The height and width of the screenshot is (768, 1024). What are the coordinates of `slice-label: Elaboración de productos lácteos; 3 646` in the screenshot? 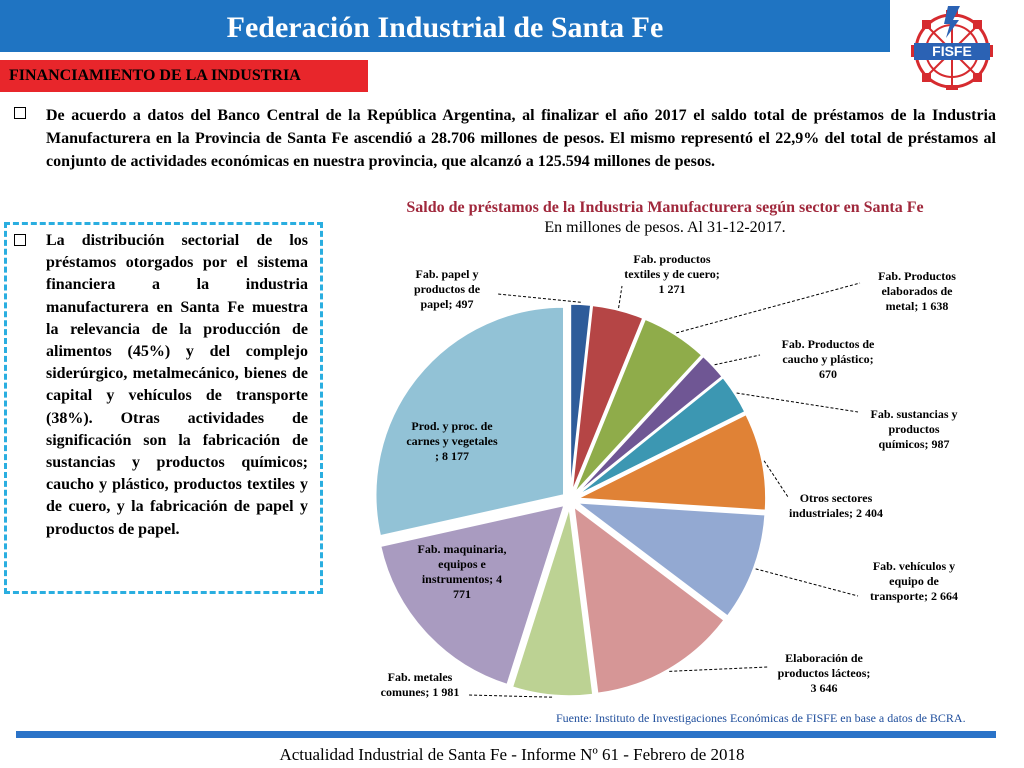 It's located at (824, 673).